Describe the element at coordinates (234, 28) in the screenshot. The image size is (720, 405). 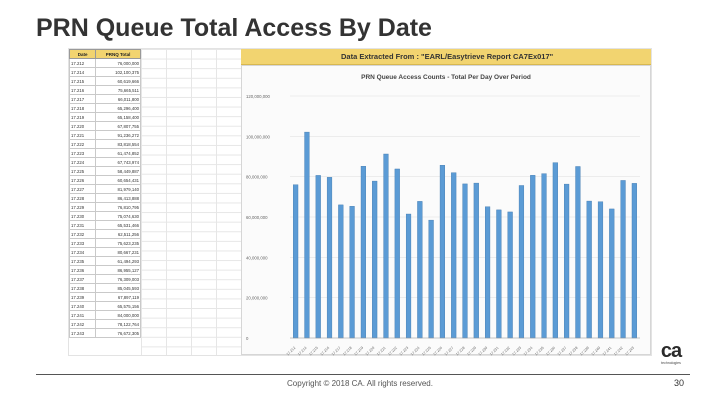
I see `slide-title: PRN Queue Total Access By Date` at that location.